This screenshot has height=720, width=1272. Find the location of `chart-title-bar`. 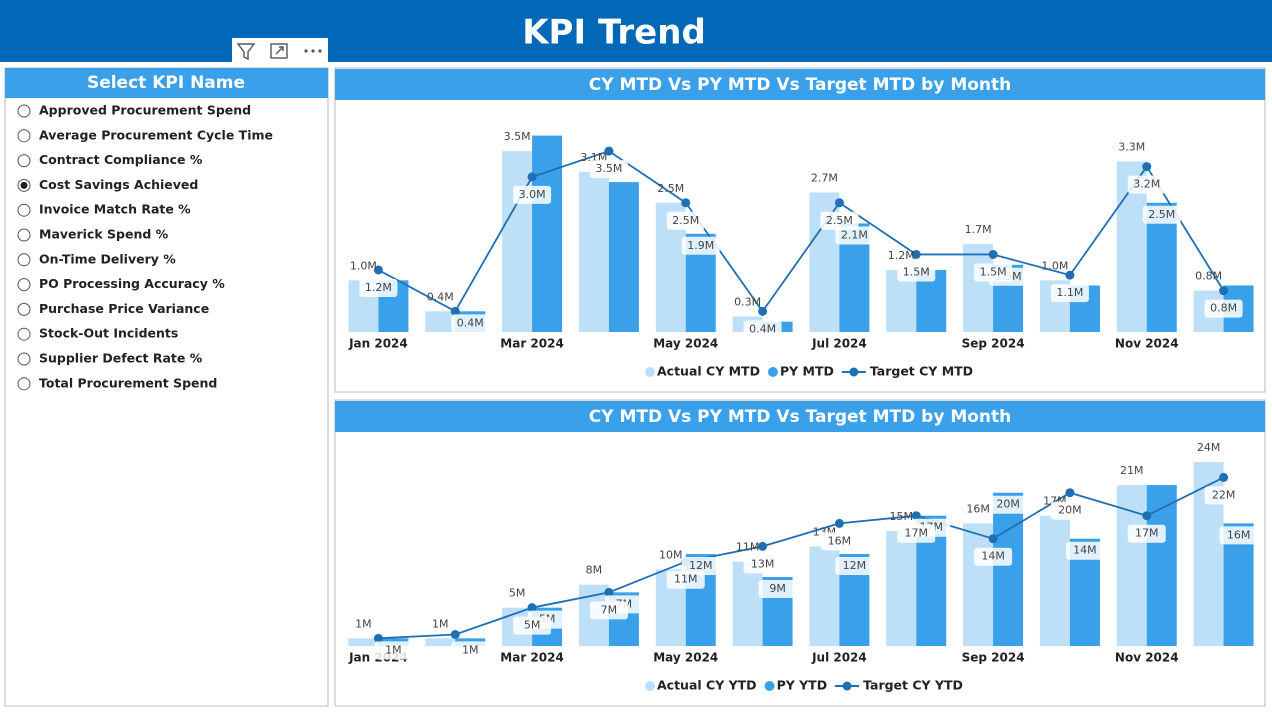

chart-title-bar is located at coordinates (800, 84).